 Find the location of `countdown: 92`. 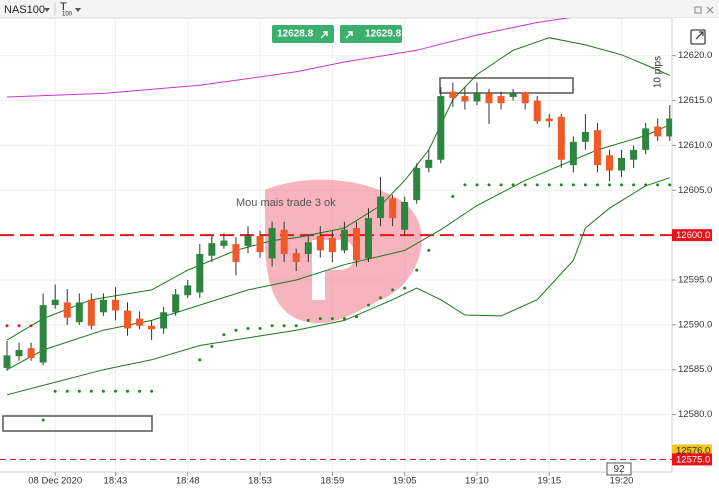

countdown: 92 is located at coordinates (619, 469).